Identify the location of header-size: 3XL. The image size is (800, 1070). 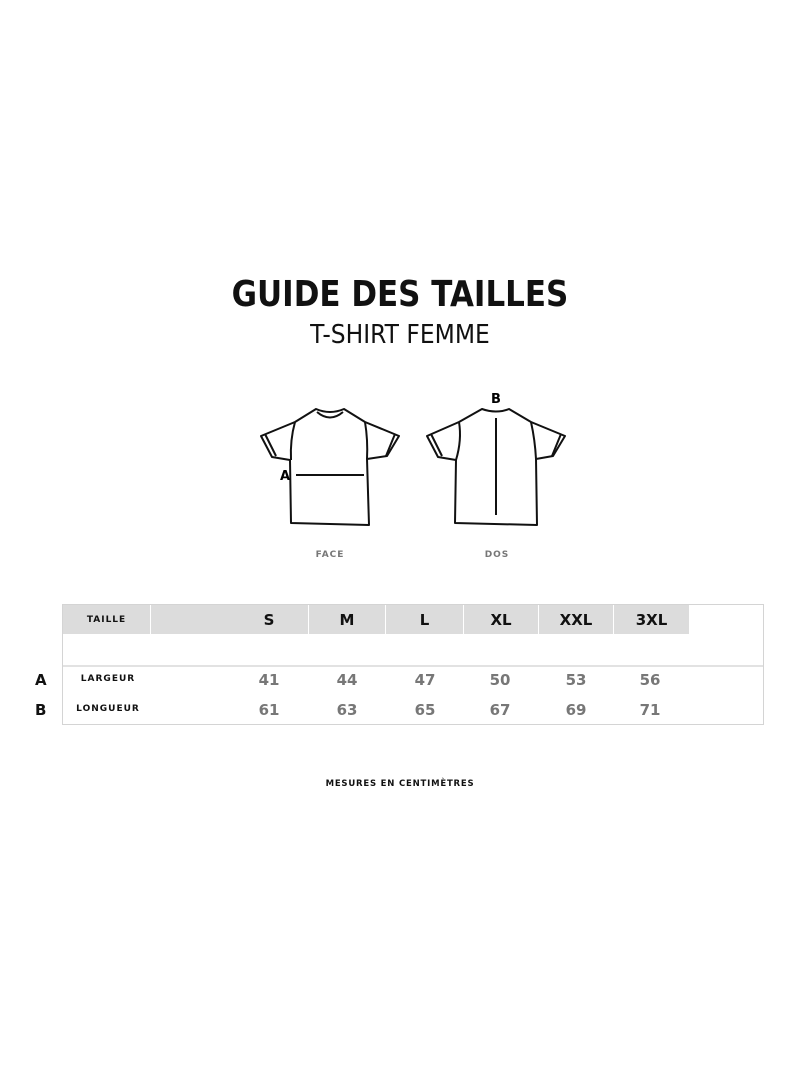
(651, 619).